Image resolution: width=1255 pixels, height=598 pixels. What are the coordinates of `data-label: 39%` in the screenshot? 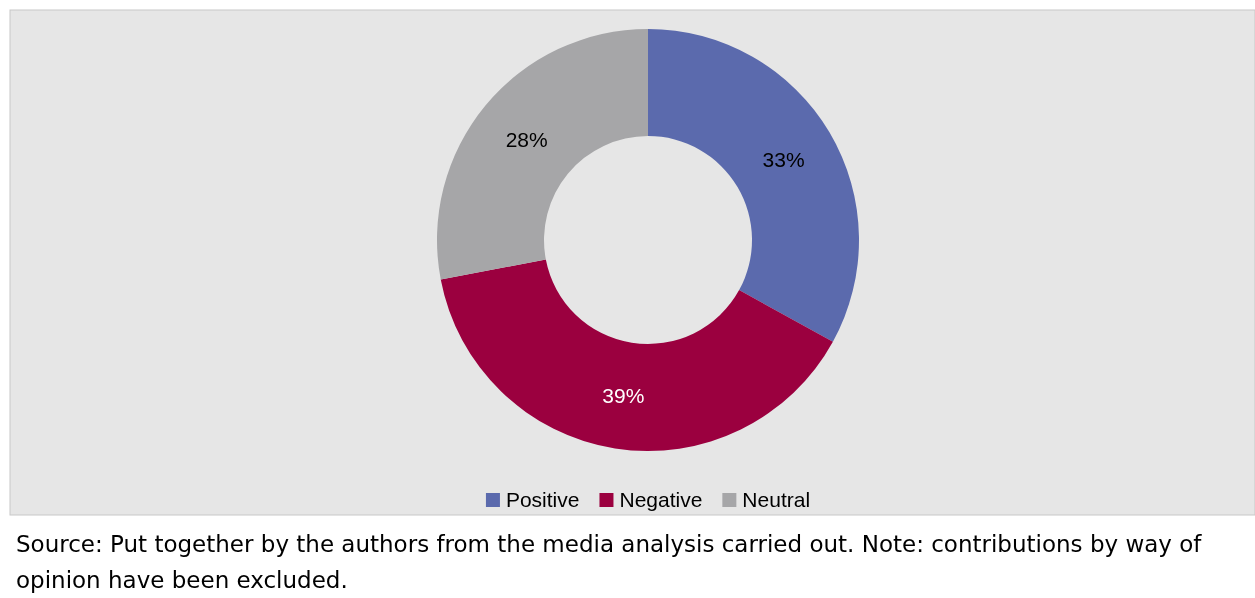 It's located at (623, 395).